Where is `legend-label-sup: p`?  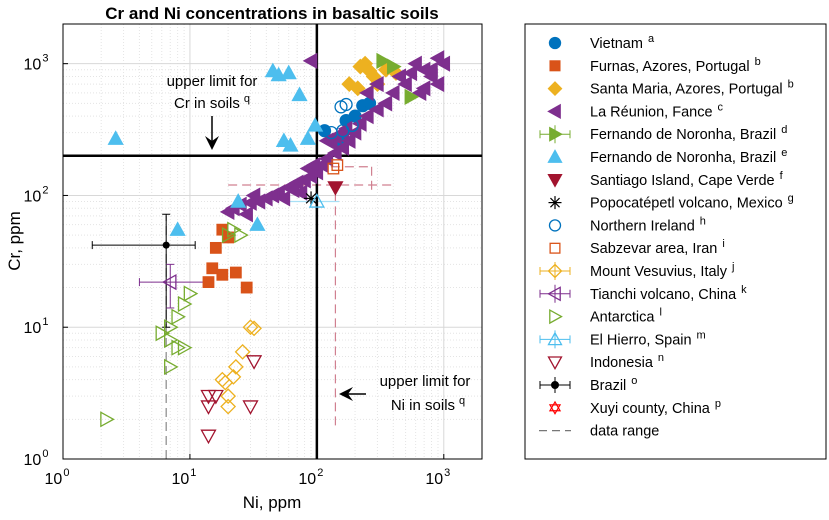
legend-label-sup: p is located at coordinates (718, 404).